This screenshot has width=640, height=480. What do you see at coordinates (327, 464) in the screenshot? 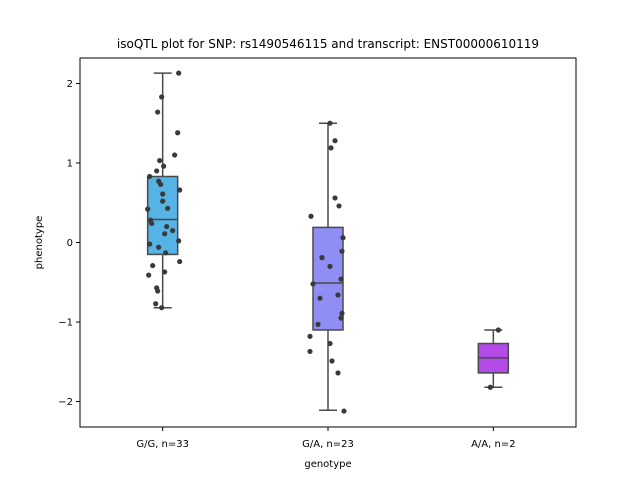
I see `x-axis-label: genotype` at bounding box center [327, 464].